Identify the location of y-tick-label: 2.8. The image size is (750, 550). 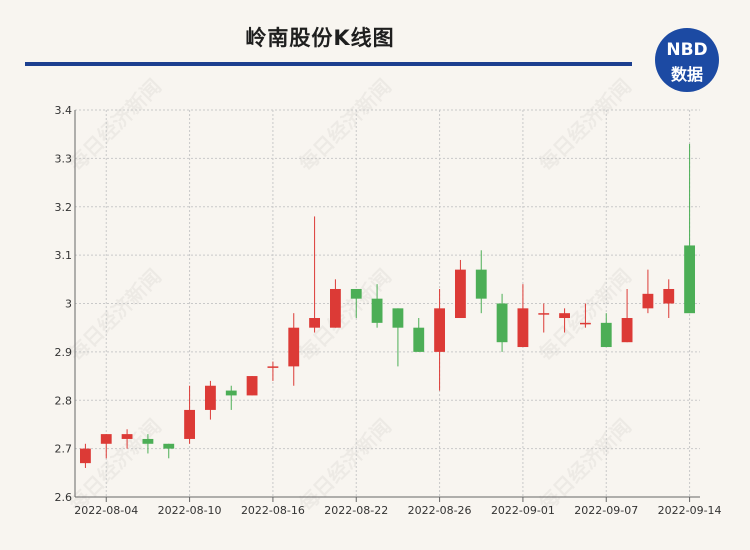
(64, 400).